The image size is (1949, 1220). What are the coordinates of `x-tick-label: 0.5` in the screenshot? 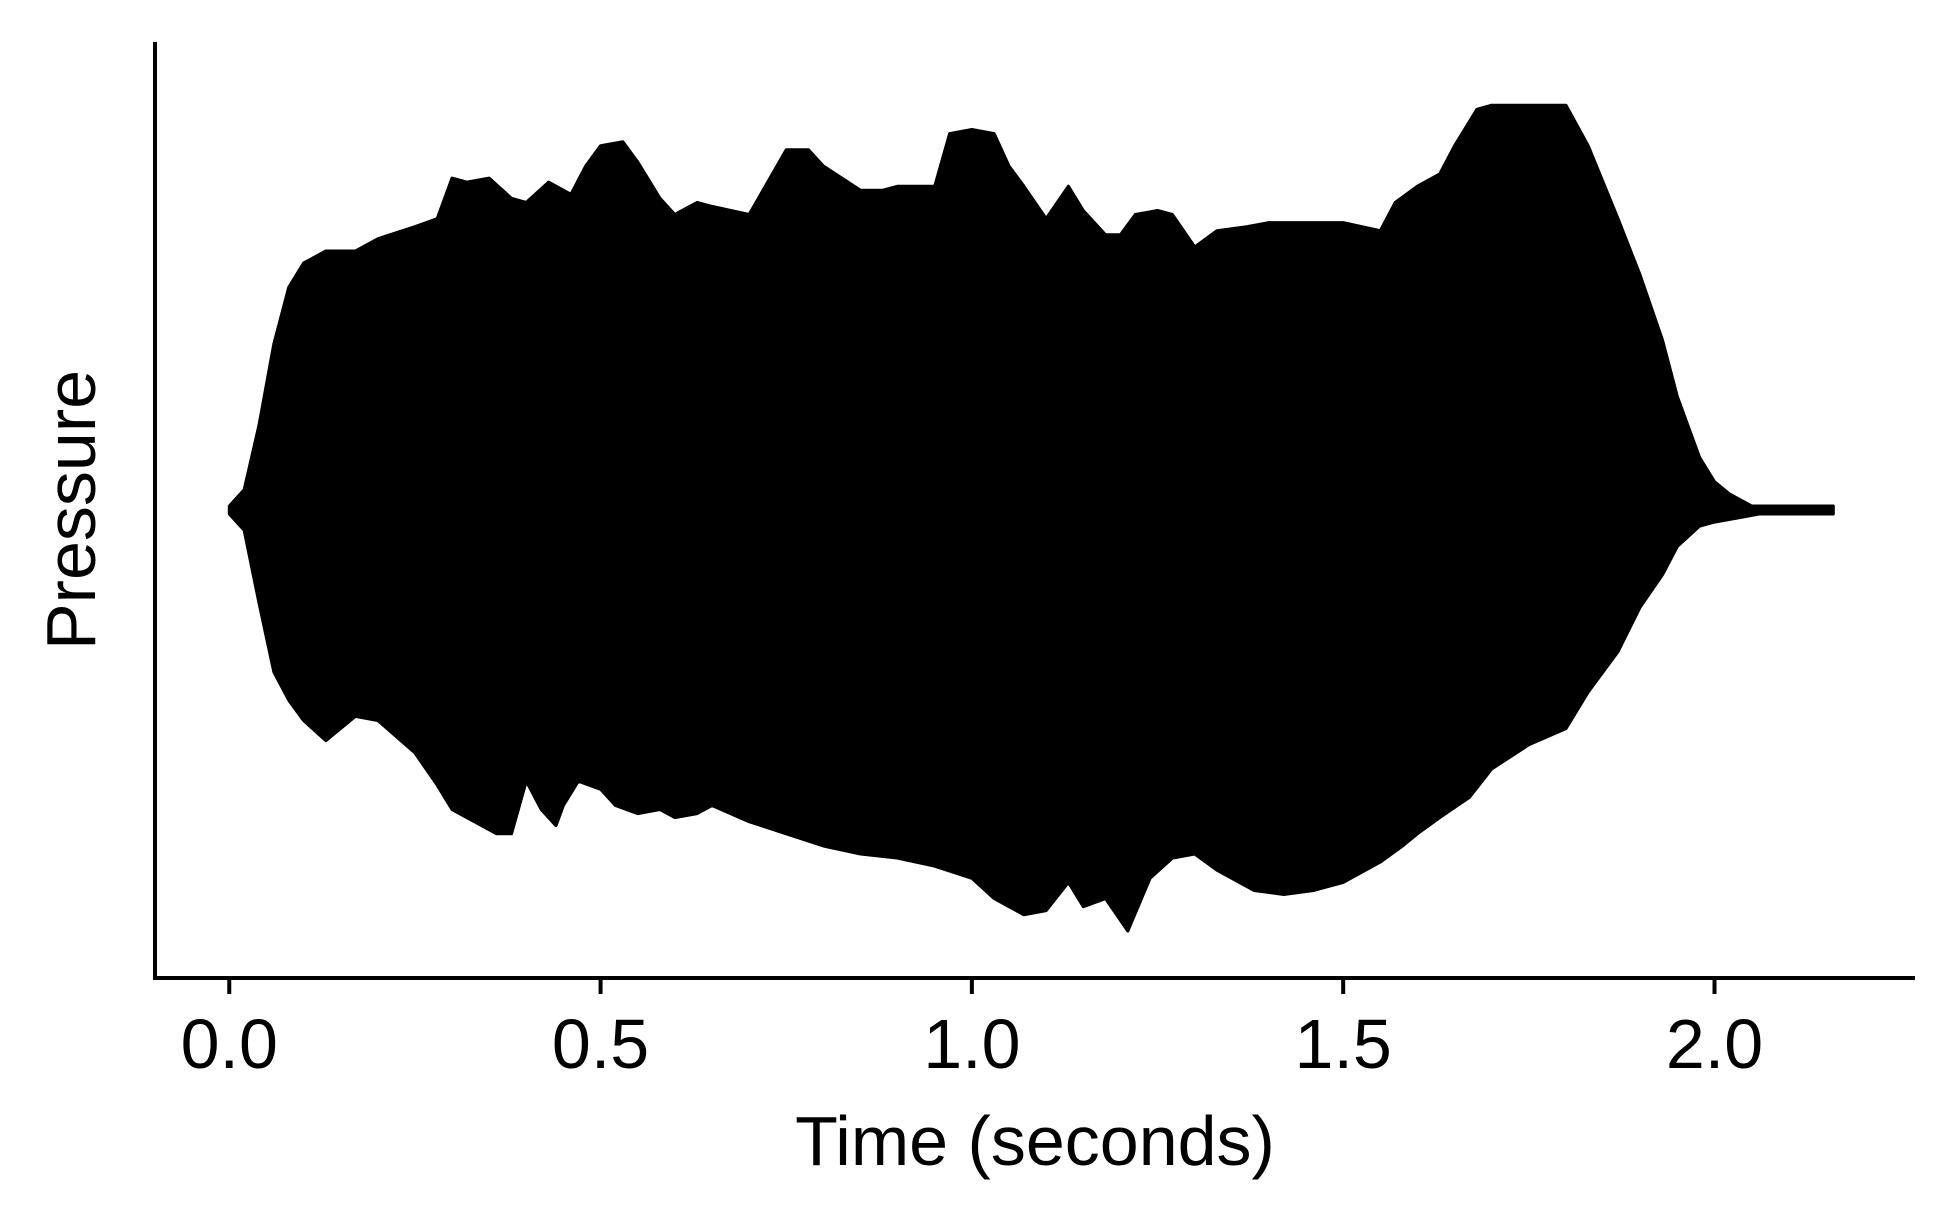 It's located at (600, 1044).